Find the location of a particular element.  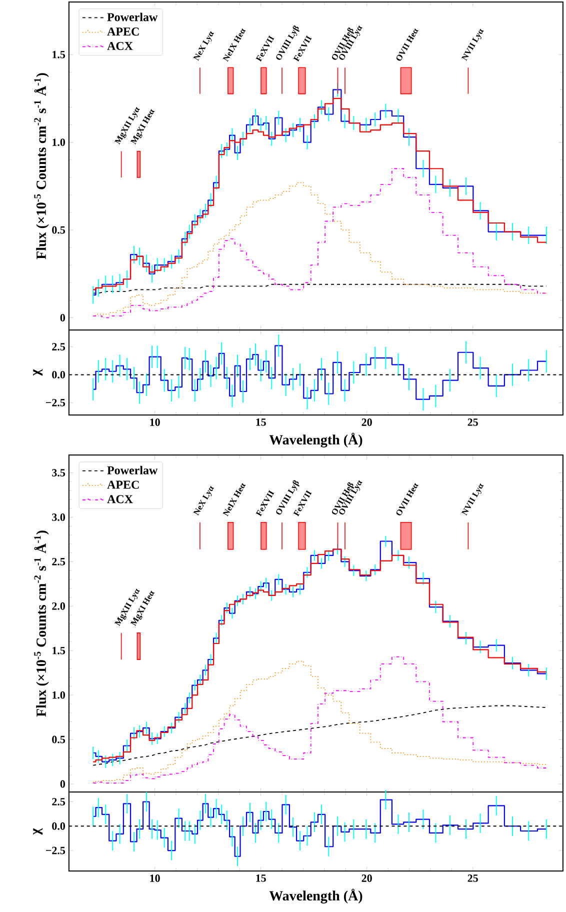

y-tick-label: 2.0 is located at coordinates (59, 606).